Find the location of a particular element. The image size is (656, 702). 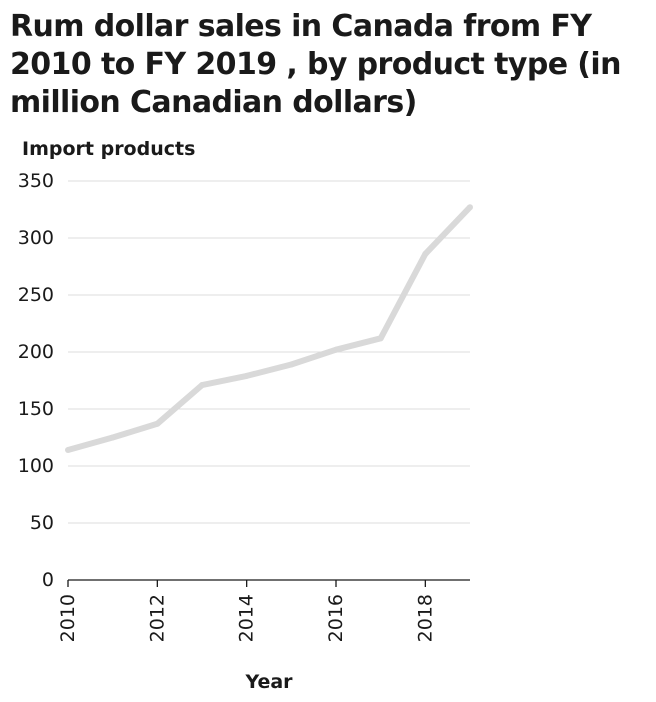

x-tick-label: 2016 is located at coordinates (336, 618).